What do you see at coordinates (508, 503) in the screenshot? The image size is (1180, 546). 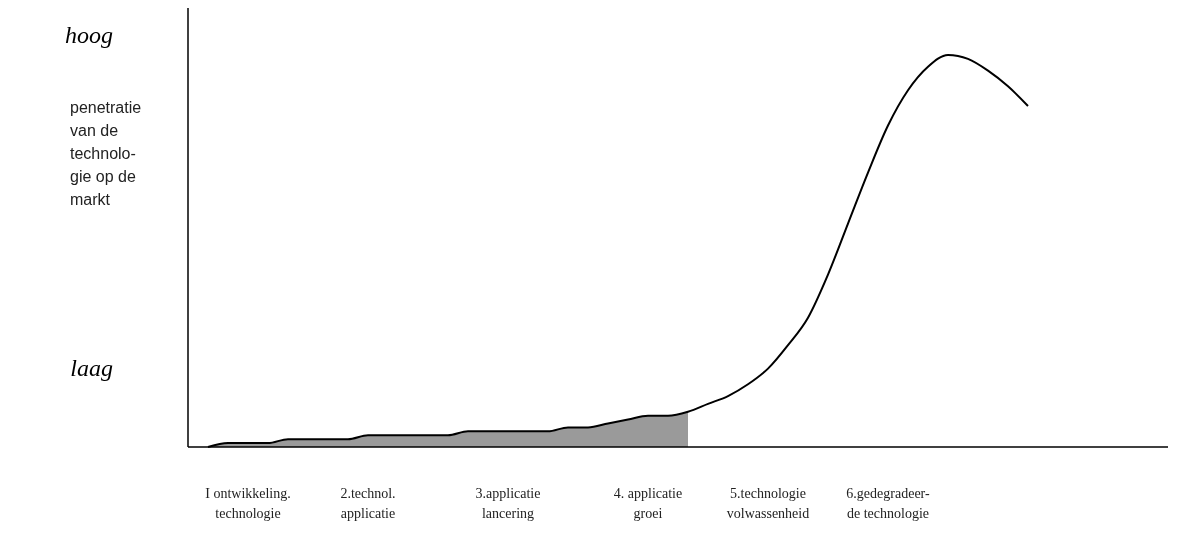 I see `x-tick-label: 3.applicatie lancering` at bounding box center [508, 503].